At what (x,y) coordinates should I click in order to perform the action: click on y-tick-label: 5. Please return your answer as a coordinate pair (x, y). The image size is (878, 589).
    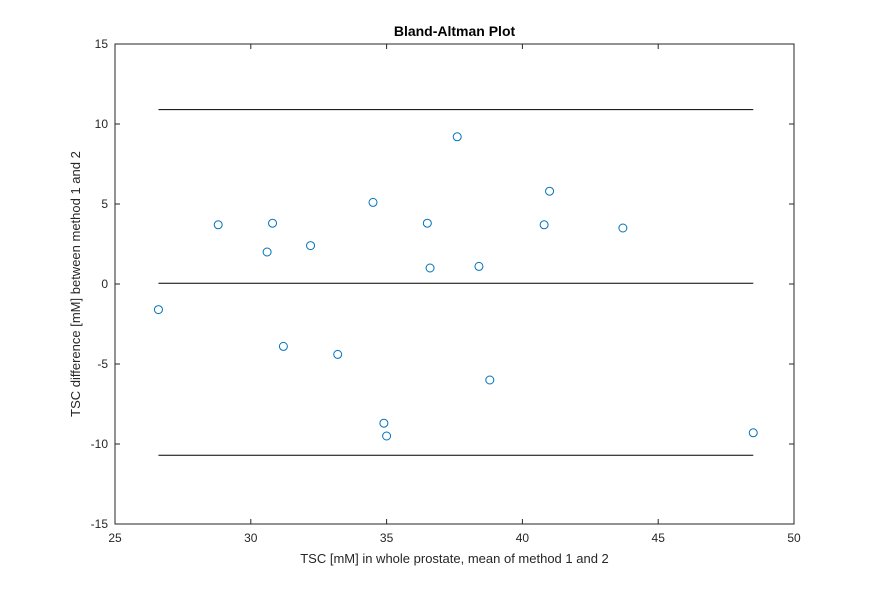
    Looking at the image, I should click on (104, 204).